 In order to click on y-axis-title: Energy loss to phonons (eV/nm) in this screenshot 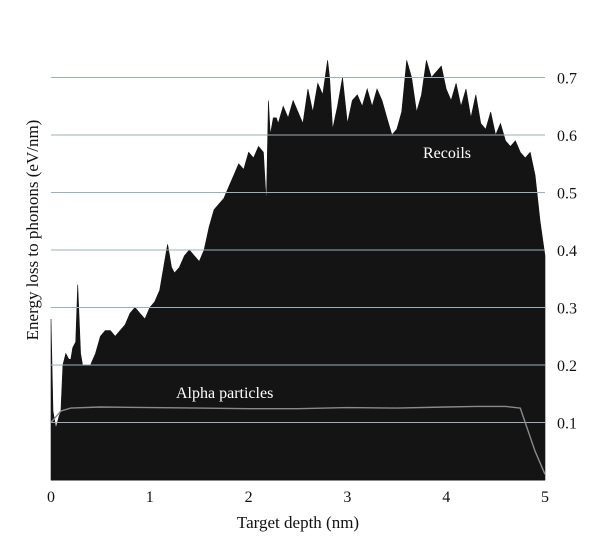, I will do `click(32, 230)`.